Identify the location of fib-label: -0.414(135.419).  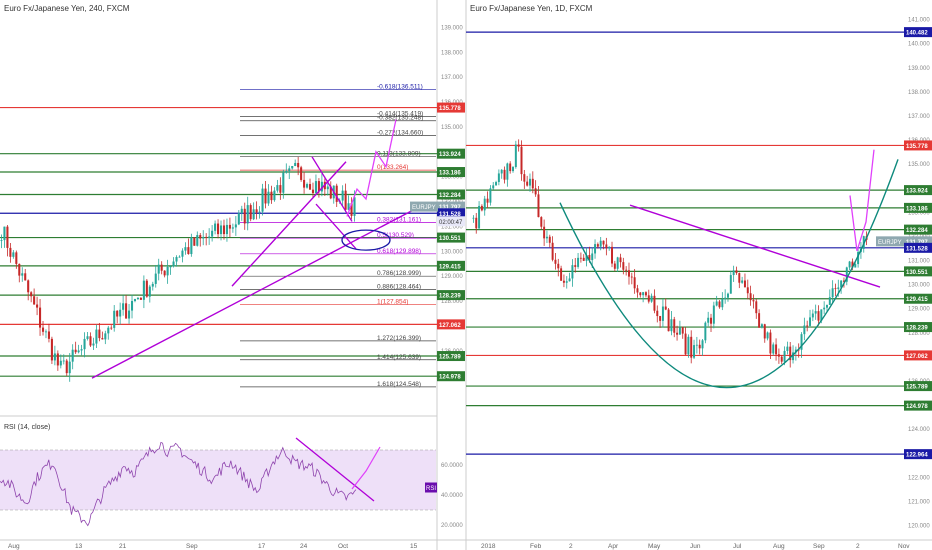
(400, 113).